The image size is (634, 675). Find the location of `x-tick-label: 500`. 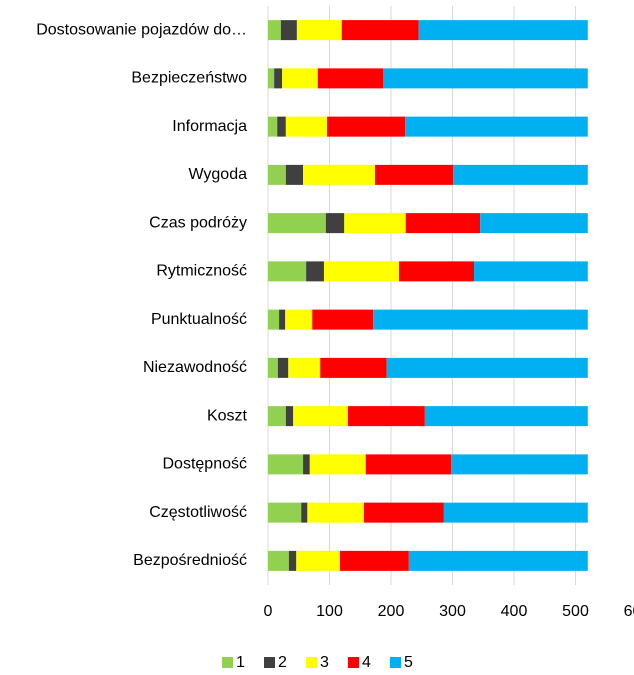

x-tick-label: 500 is located at coordinates (575, 611).